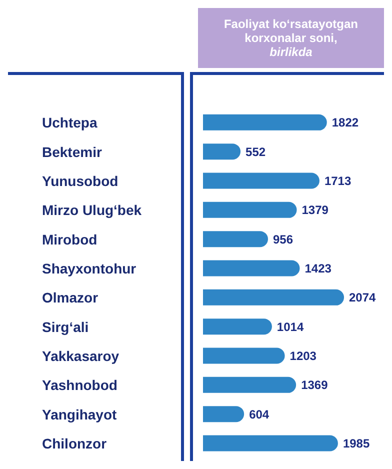 The width and height of the screenshot is (392, 469). I want to click on data-label: 1423, so click(318, 269).